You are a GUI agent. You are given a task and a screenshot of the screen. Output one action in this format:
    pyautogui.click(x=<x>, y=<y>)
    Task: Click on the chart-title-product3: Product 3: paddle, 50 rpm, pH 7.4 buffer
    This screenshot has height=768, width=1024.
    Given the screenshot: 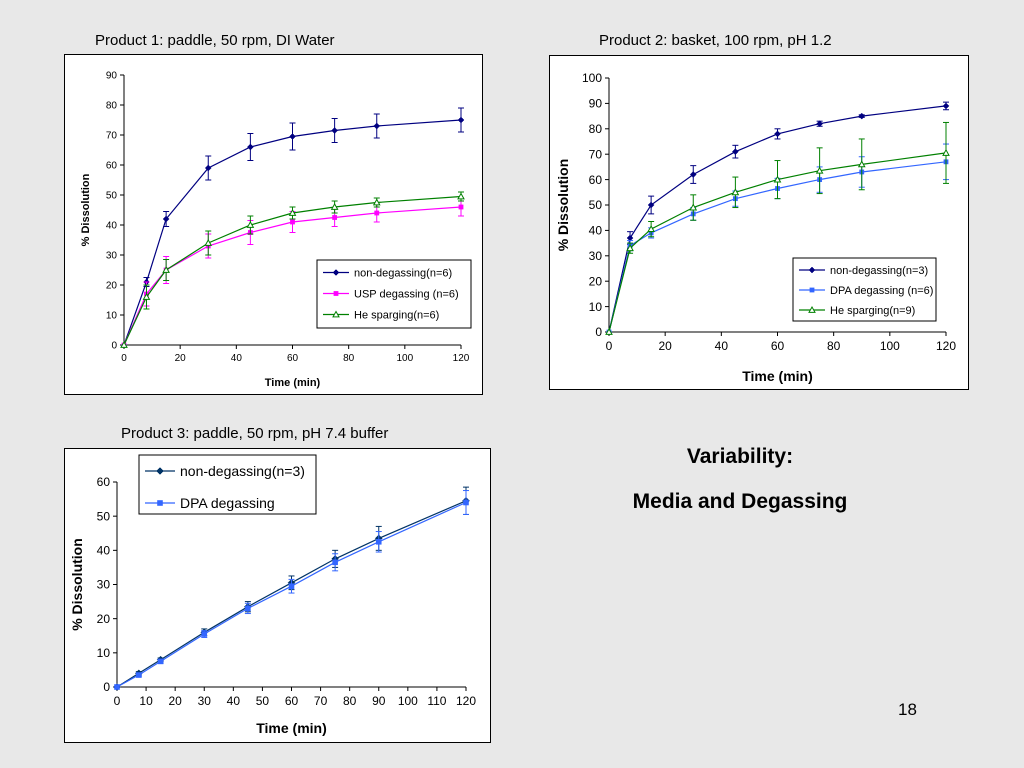 What is the action you would take?
    pyautogui.click(x=255, y=433)
    